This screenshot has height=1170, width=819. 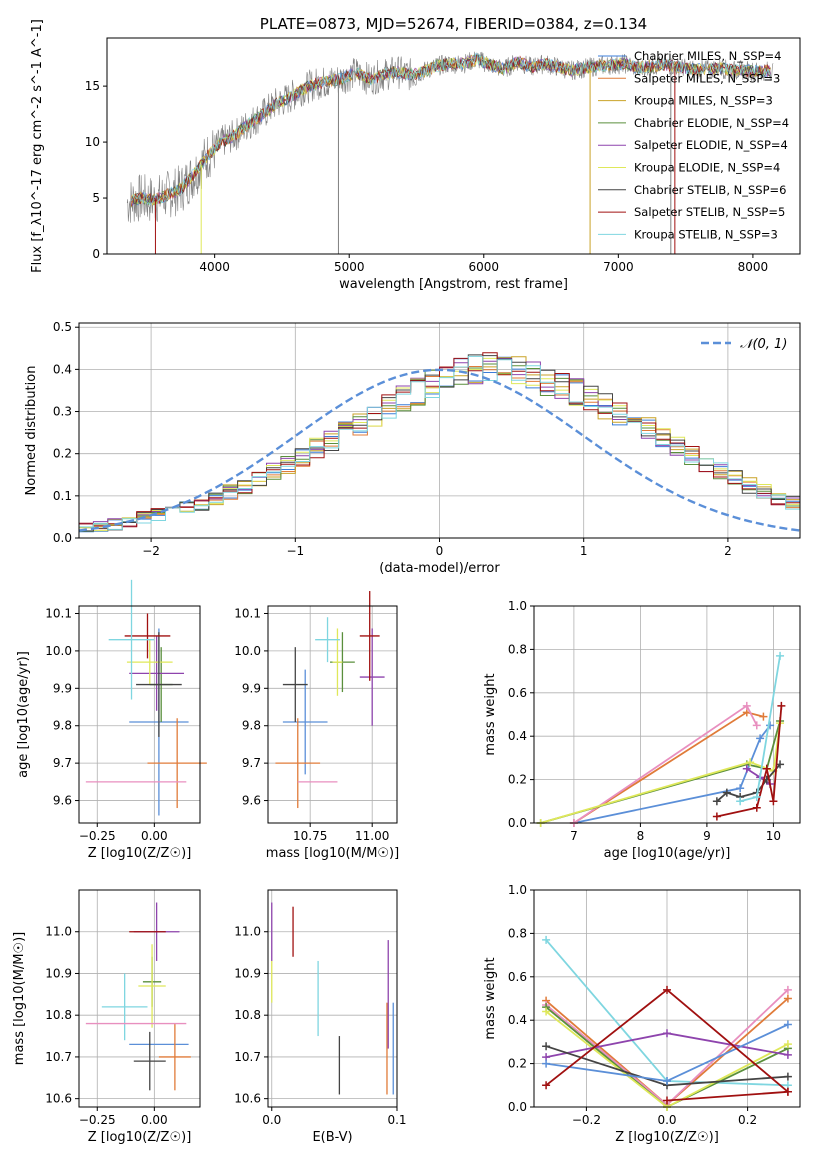 What do you see at coordinates (747, 1120) in the screenshot?
I see `x-tick-label: 0.2` at bounding box center [747, 1120].